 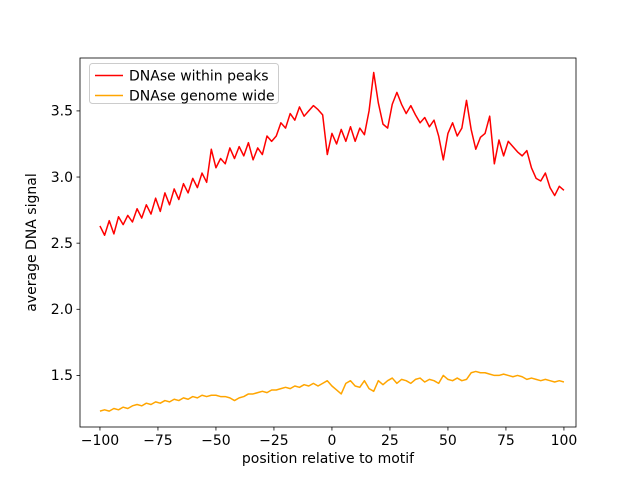 I want to click on x-tick-label: 100, so click(x=564, y=441).